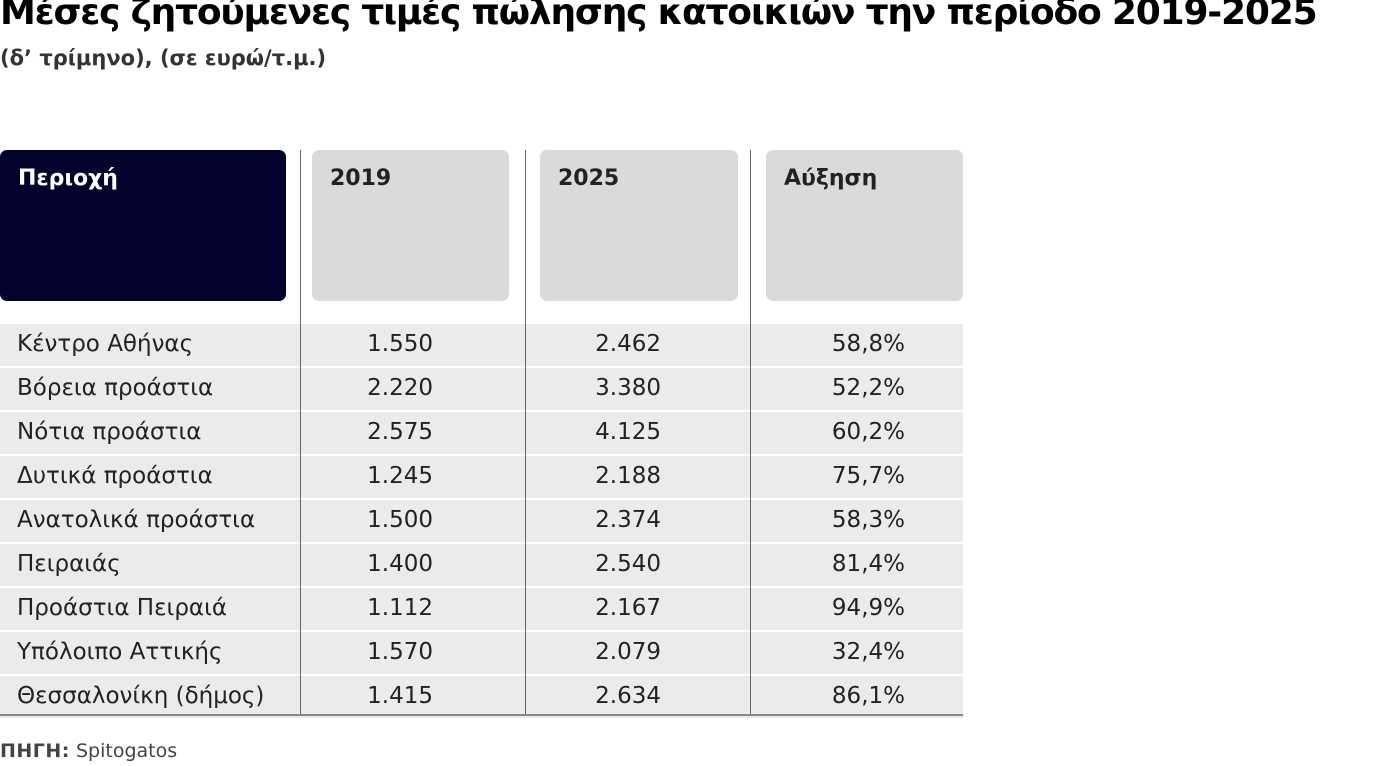 The image size is (1400, 766). Describe the element at coordinates (120, 652) in the screenshot. I see `cell-region: Υπόλοιπο Αττικής` at that location.